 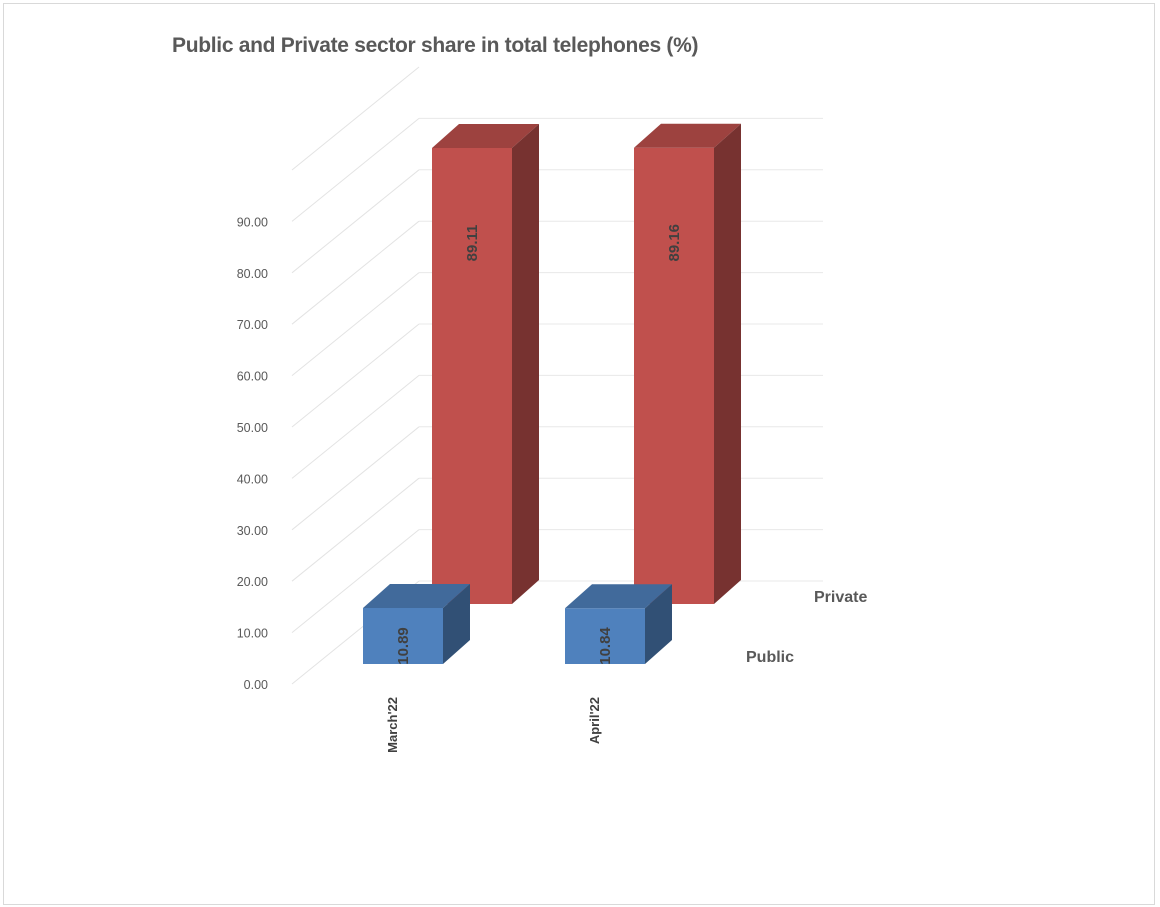 What do you see at coordinates (416, 596) in the screenshot?
I see `bar-public-0-top` at bounding box center [416, 596].